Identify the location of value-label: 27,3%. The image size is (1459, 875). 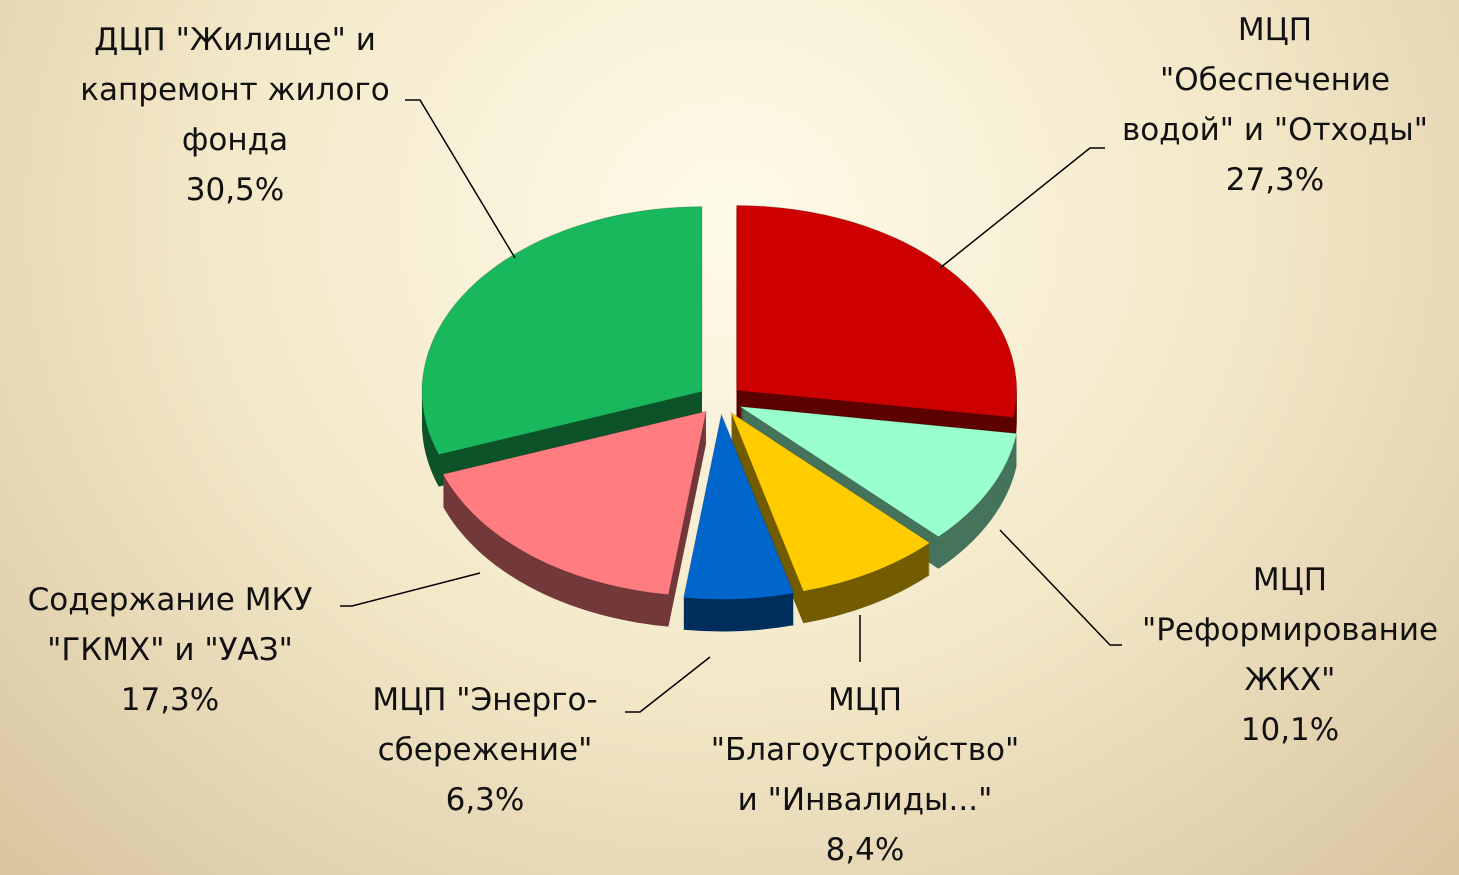
(1275, 180).